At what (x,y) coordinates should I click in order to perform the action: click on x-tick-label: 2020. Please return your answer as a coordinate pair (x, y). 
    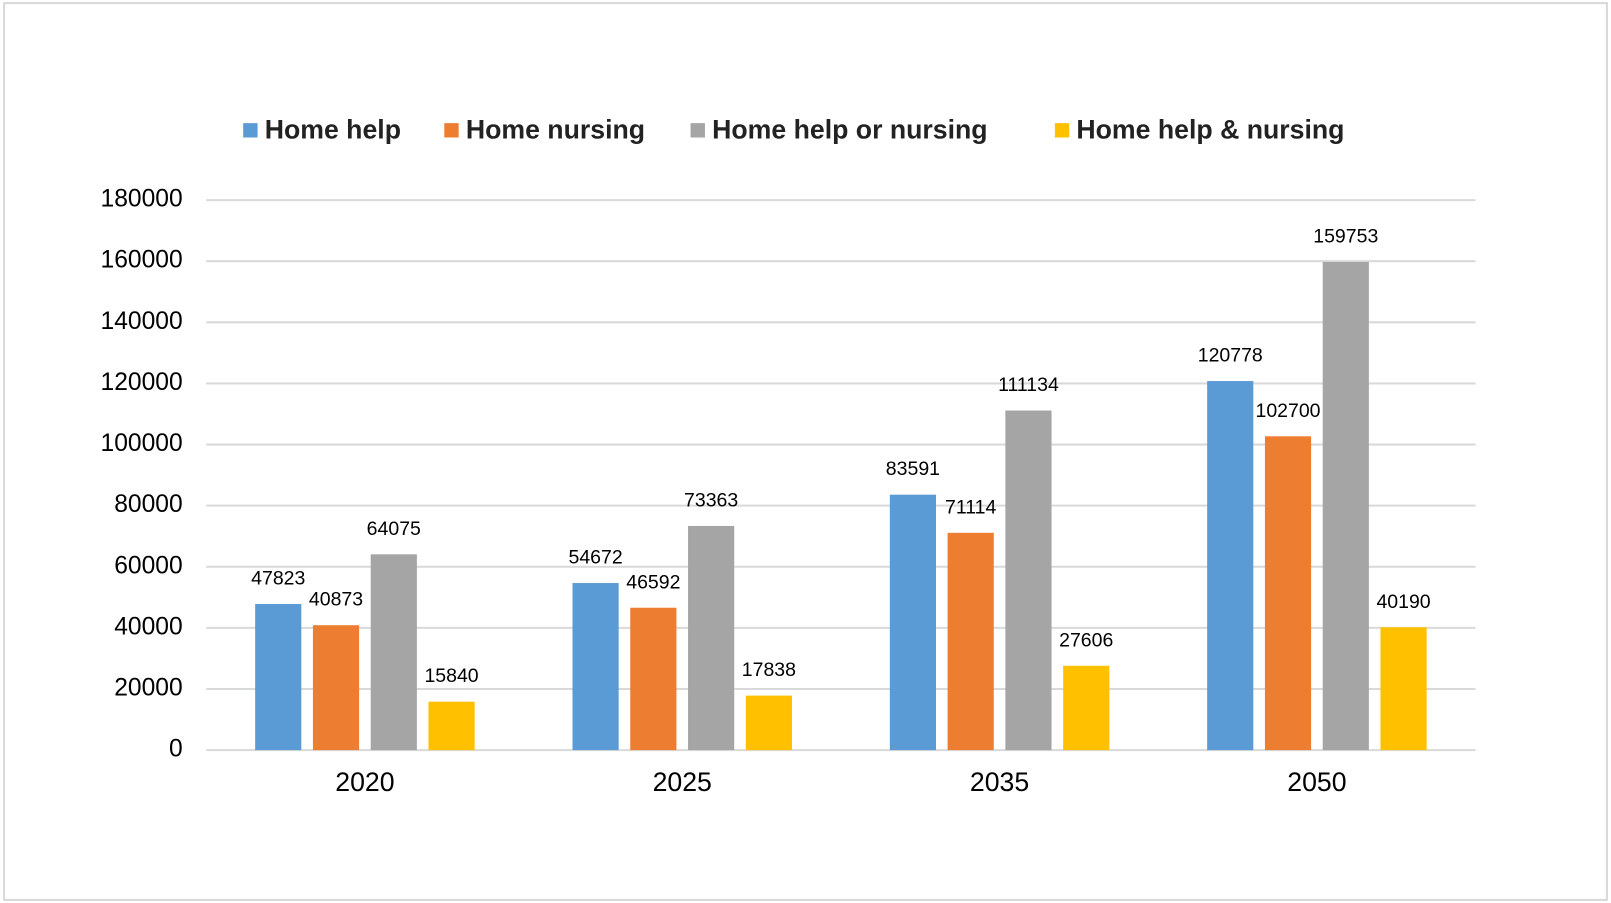
    Looking at the image, I should click on (364, 782).